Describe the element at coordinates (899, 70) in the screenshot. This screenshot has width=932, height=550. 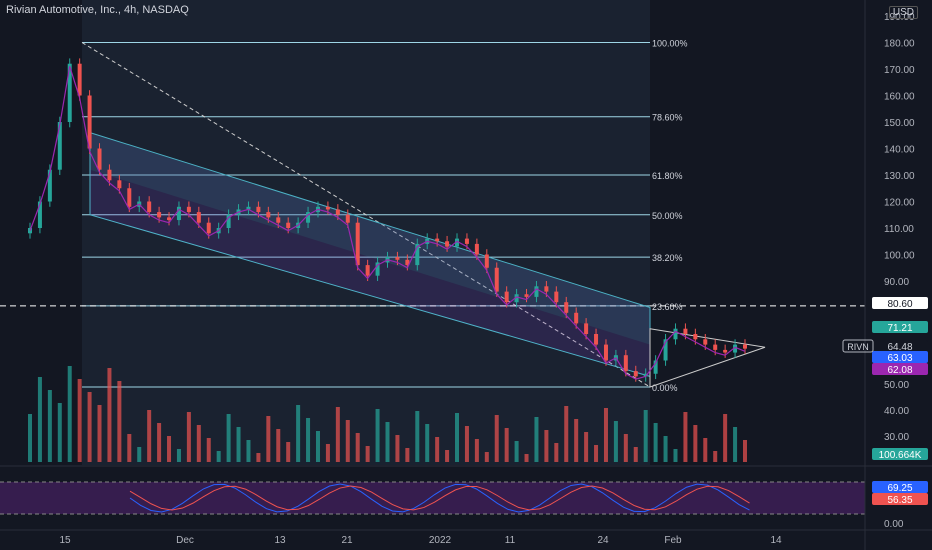
I see `price-tick: 170.00` at that location.